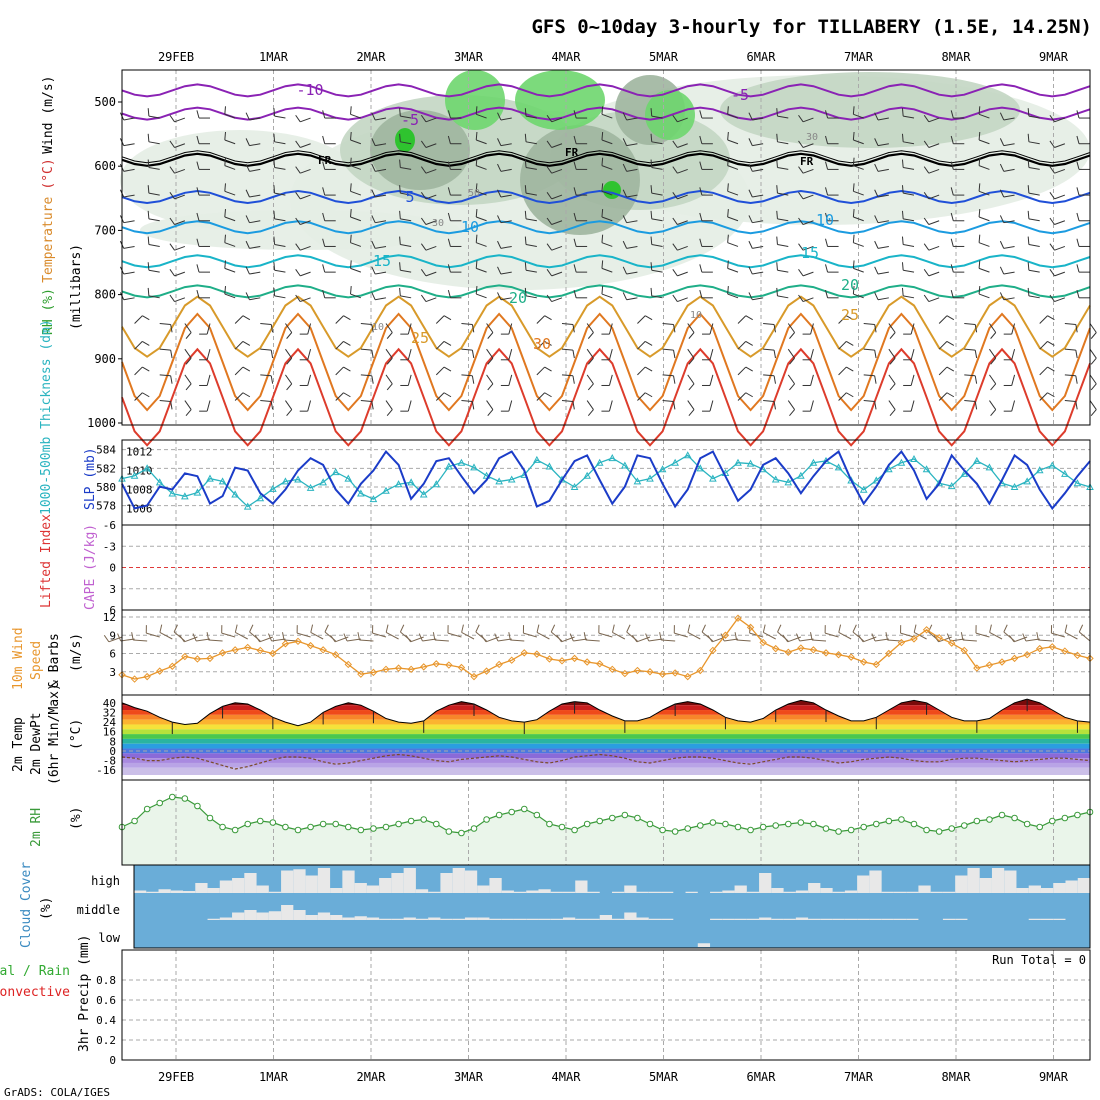  I want to click on wind-axis-label: 10m Wind, so click(18, 658).